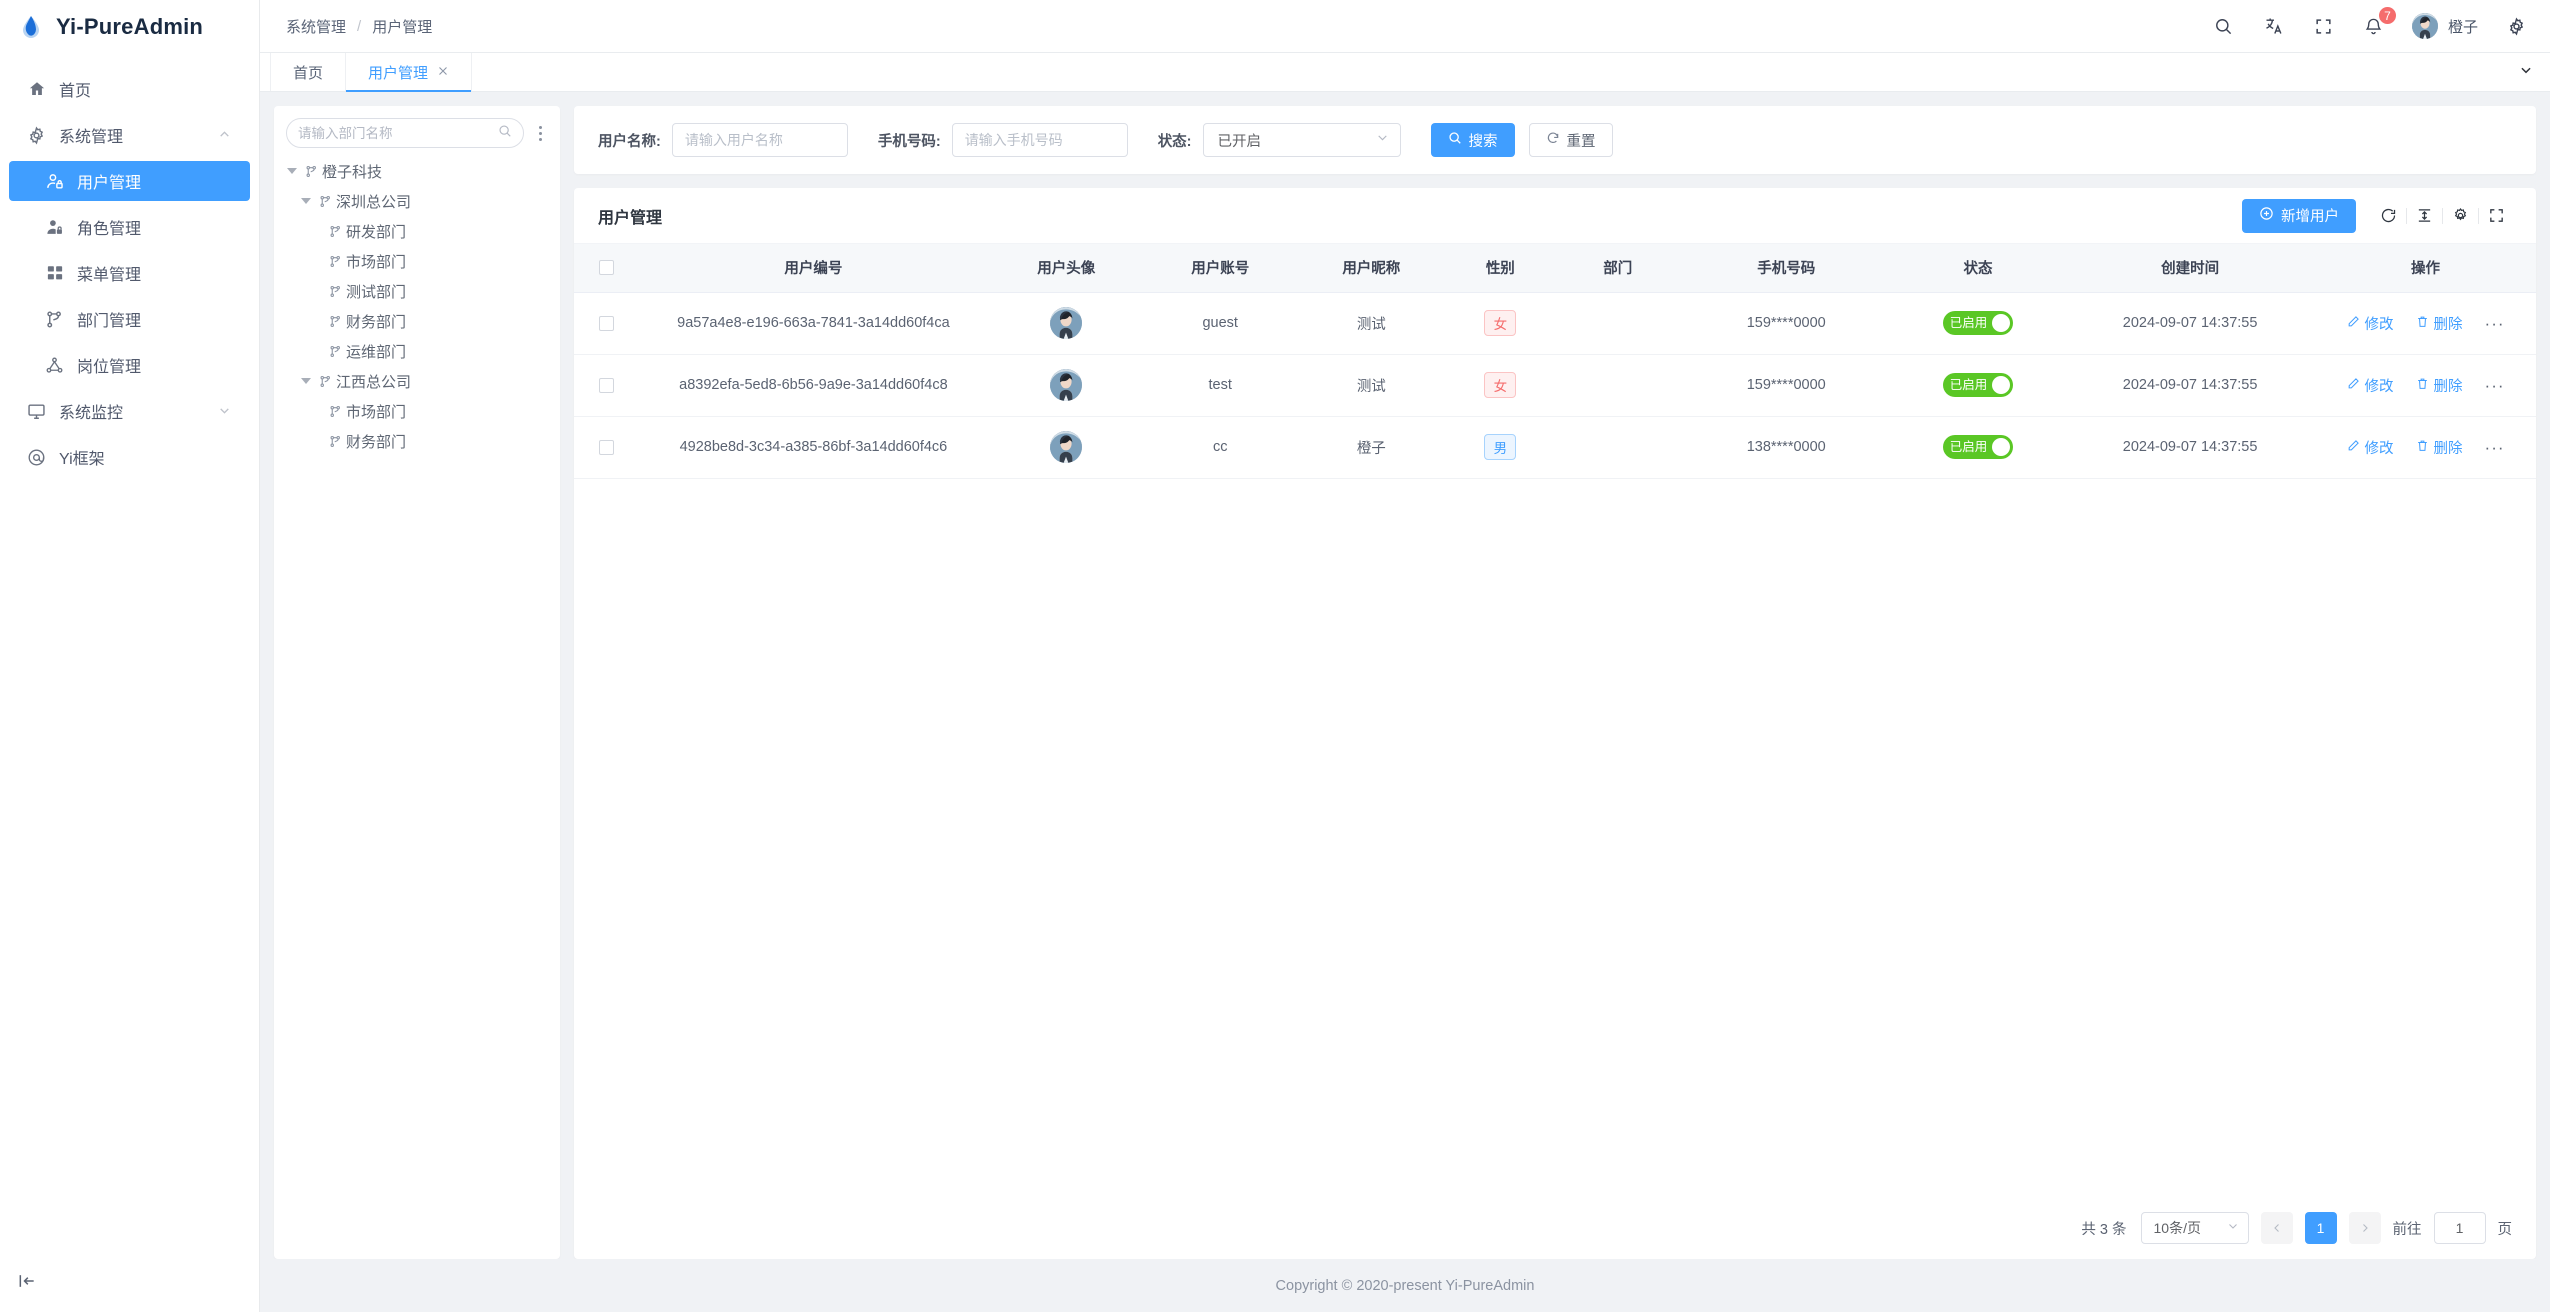 This screenshot has width=2550, height=1312. What do you see at coordinates (417, 381) in the screenshot?
I see `tree-node: 江西总公司` at bounding box center [417, 381].